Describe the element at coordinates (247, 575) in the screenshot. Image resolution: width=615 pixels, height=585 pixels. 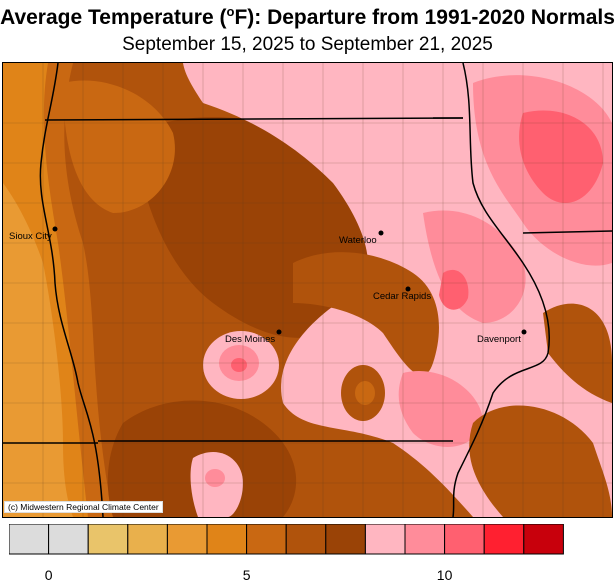
I see `legend-tick-label: 5` at that location.